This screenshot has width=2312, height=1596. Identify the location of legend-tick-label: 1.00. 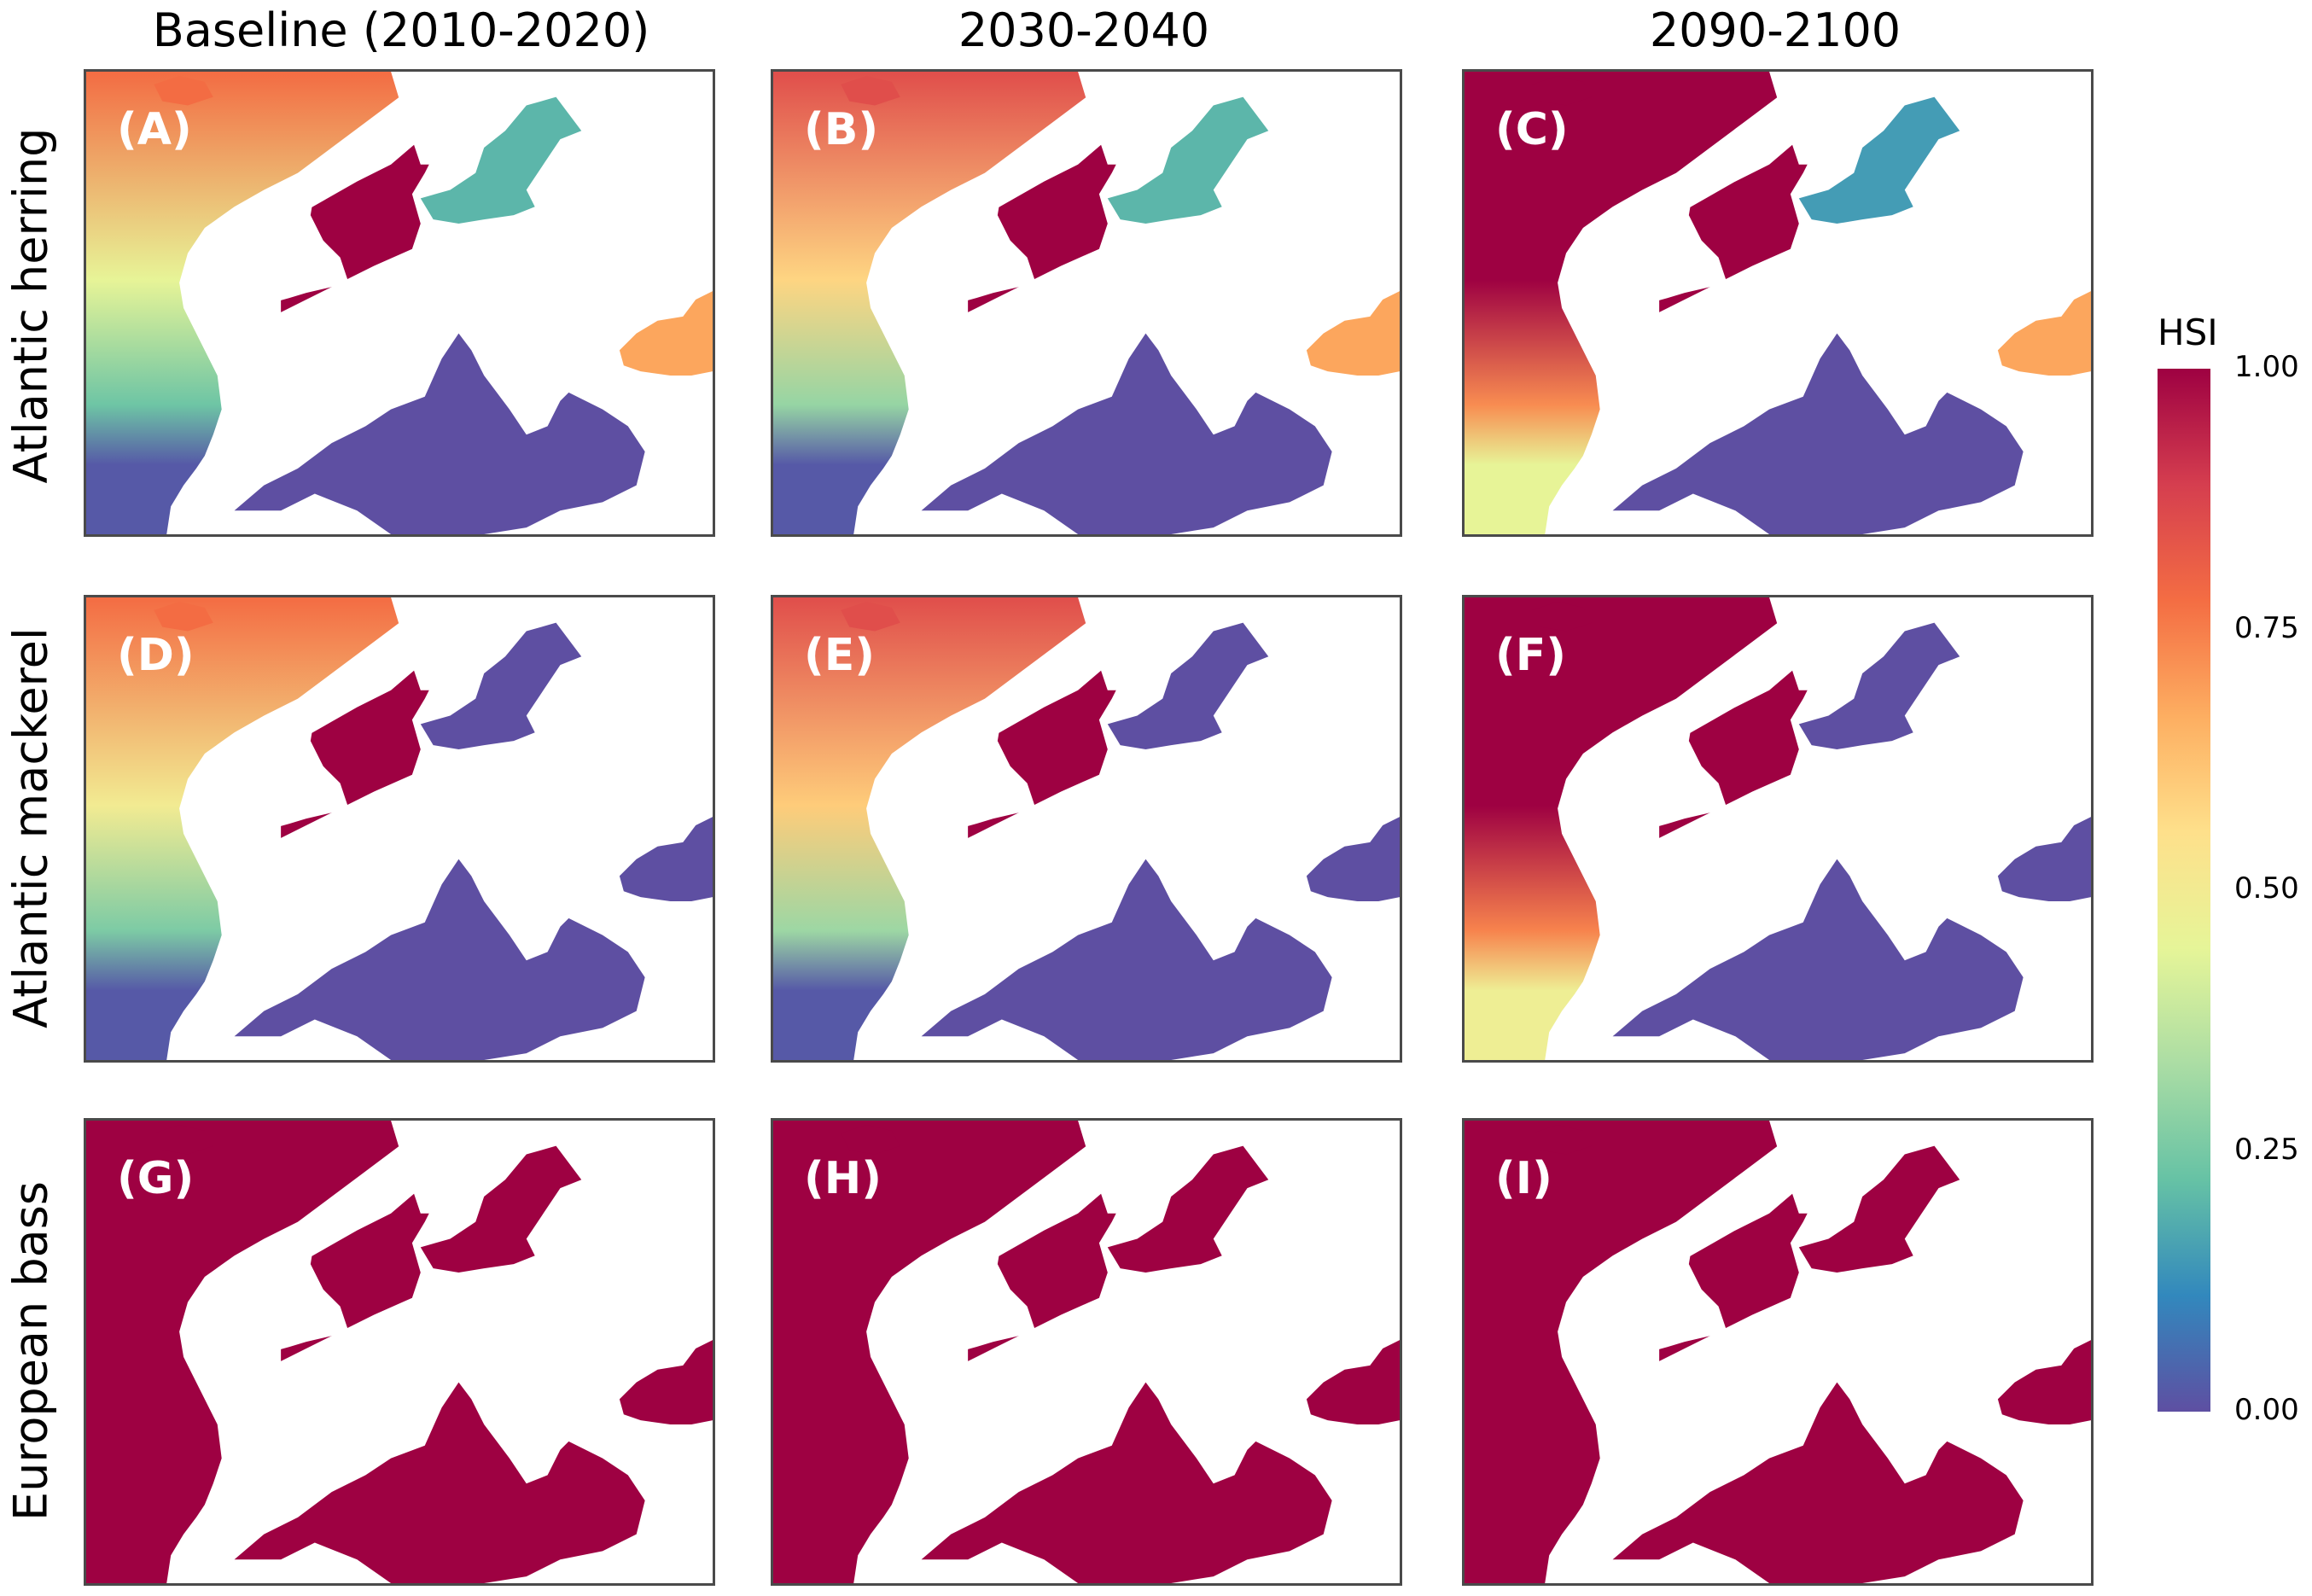
(2266, 367).